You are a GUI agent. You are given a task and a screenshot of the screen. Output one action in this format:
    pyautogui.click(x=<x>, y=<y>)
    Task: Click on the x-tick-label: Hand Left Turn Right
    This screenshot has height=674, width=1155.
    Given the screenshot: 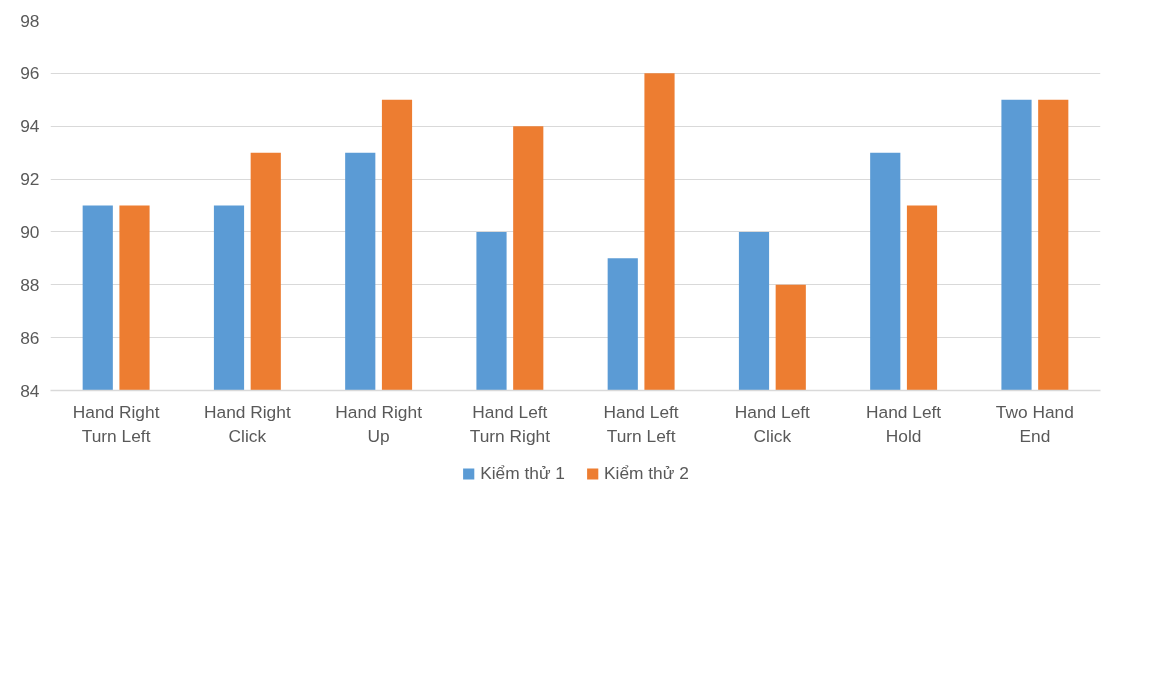 What is the action you would take?
    pyautogui.click(x=510, y=423)
    